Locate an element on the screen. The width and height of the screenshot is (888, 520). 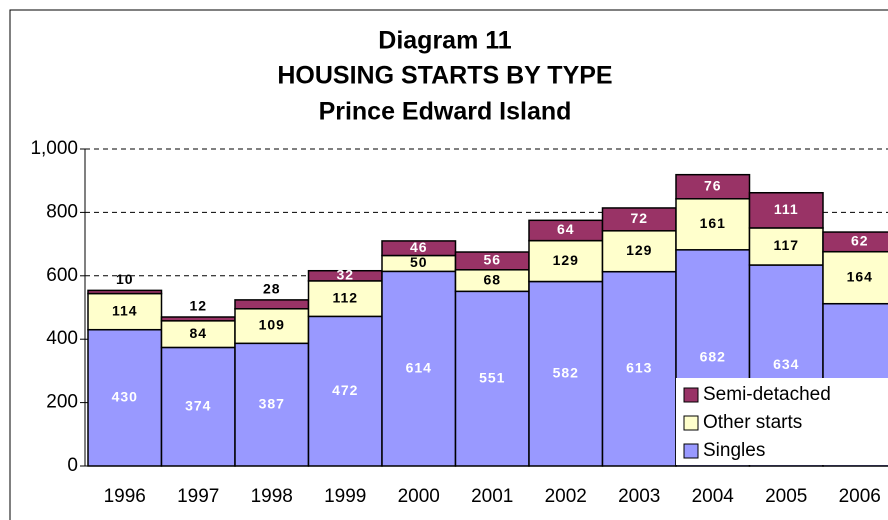
x-tick-label: 1996 is located at coordinates (125, 496).